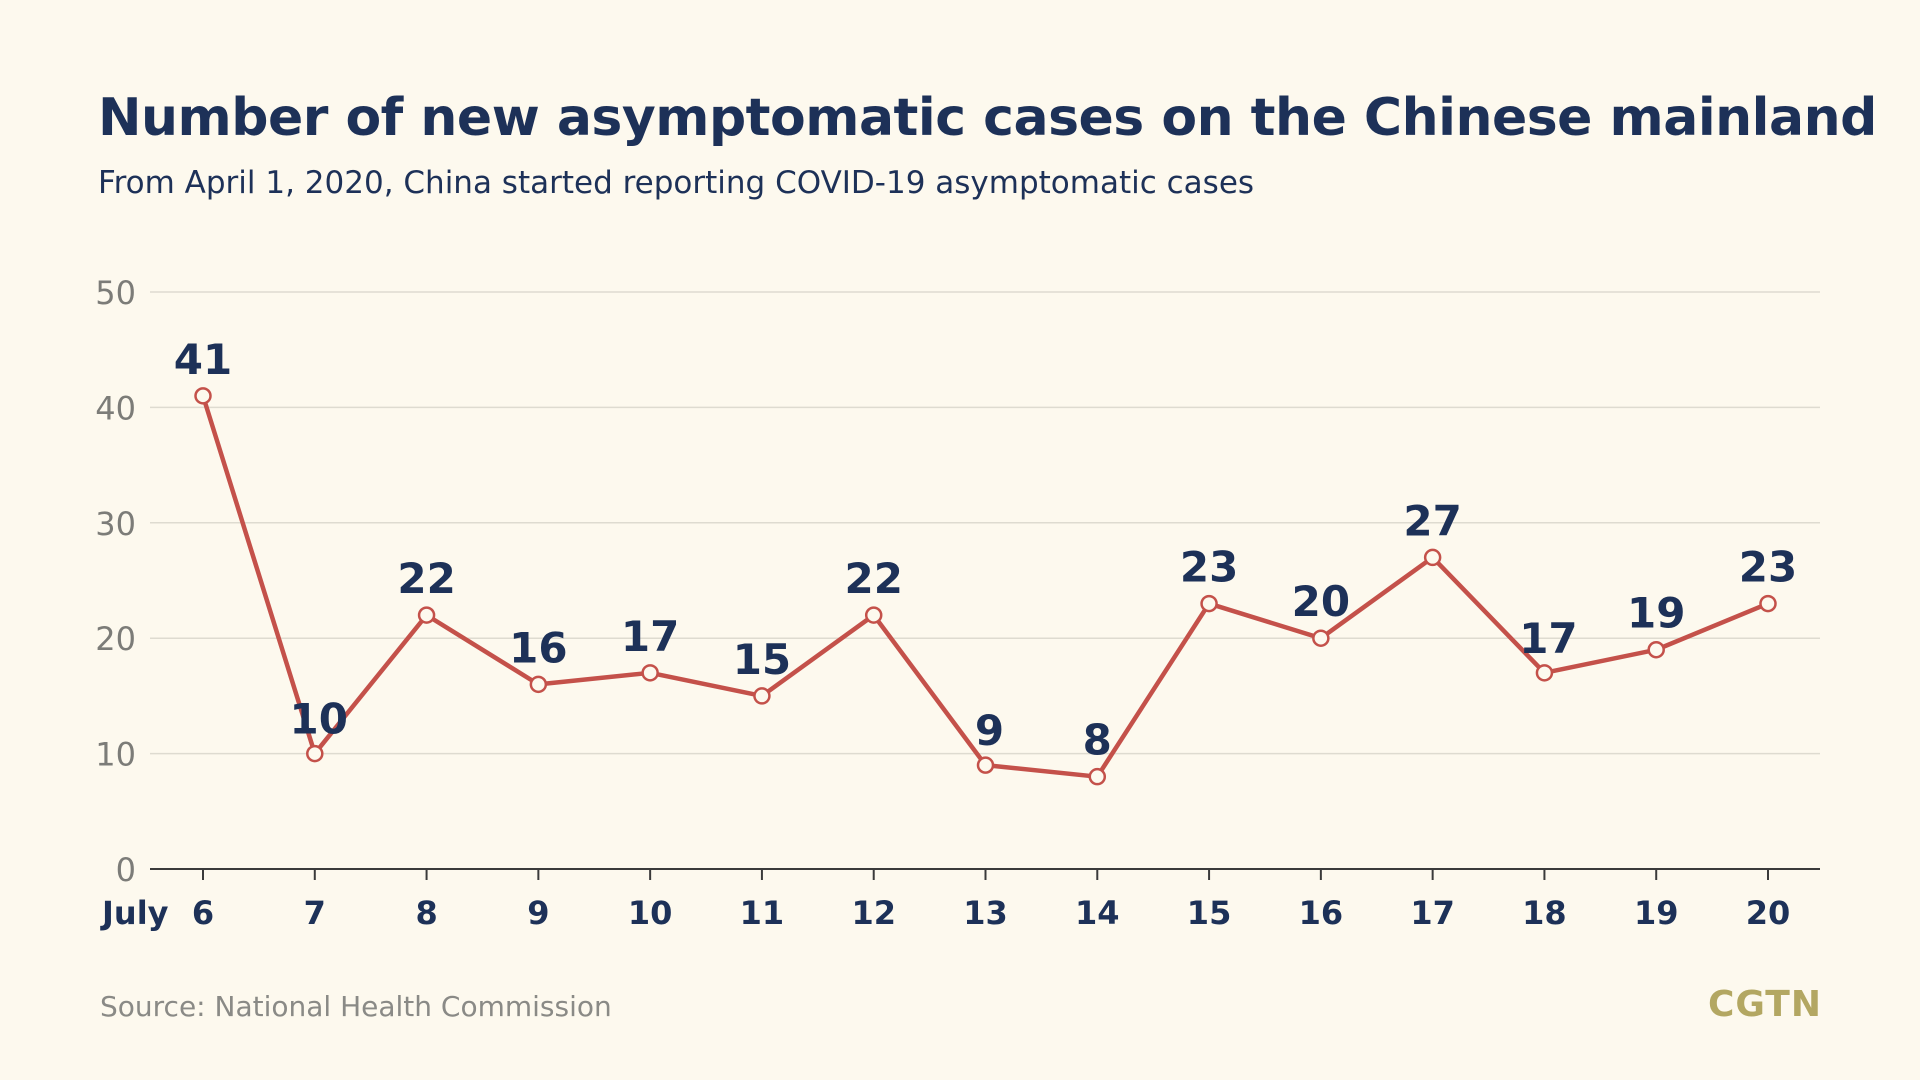 The height and width of the screenshot is (1080, 1920). Describe the element at coordinates (1768, 913) in the screenshot. I see `x-tick-label: 20` at that location.